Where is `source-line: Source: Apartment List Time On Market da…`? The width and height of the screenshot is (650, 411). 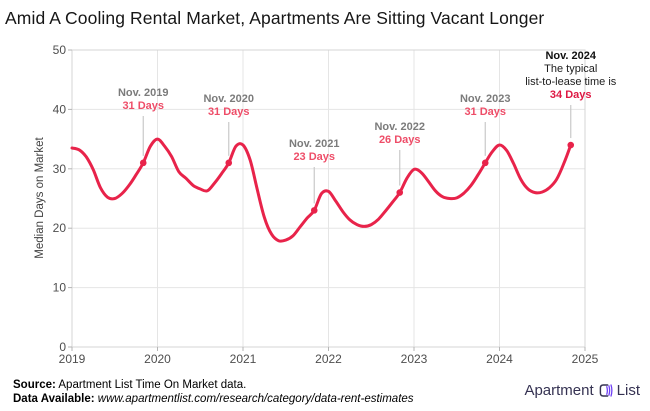 source-line: Source: Apartment List Time On Market da… is located at coordinates (129, 385).